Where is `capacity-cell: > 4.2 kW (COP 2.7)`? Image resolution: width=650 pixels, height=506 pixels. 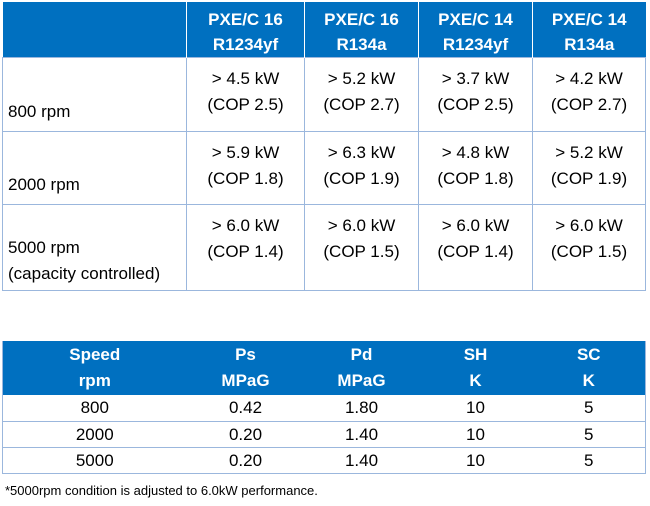
capacity-cell: > 4.2 kW (COP 2.7) is located at coordinates (589, 94).